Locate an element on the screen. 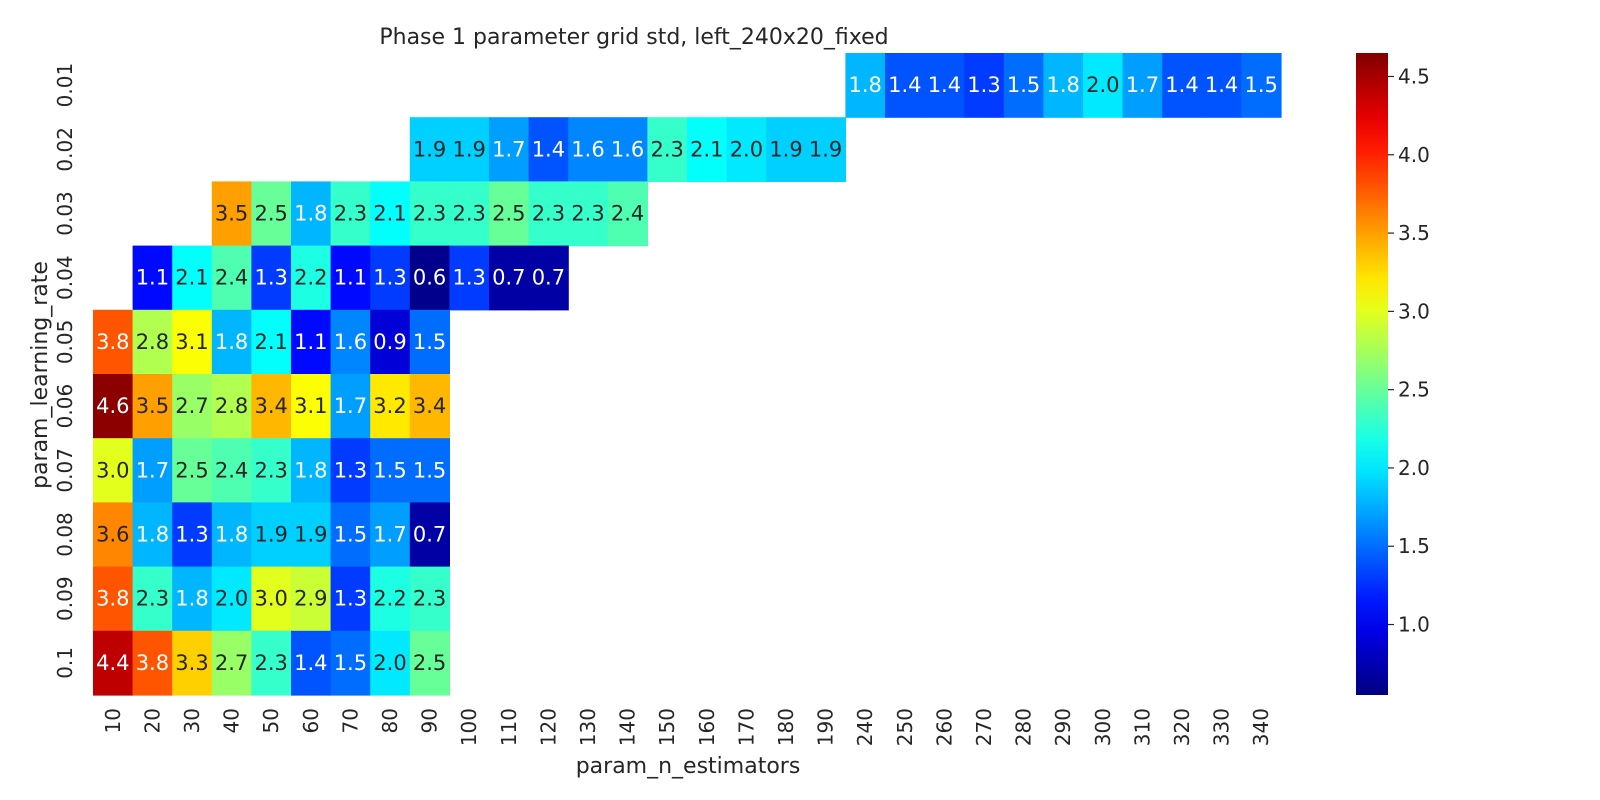 The image size is (1600, 800). x-tick-label: 130 is located at coordinates (588, 727).